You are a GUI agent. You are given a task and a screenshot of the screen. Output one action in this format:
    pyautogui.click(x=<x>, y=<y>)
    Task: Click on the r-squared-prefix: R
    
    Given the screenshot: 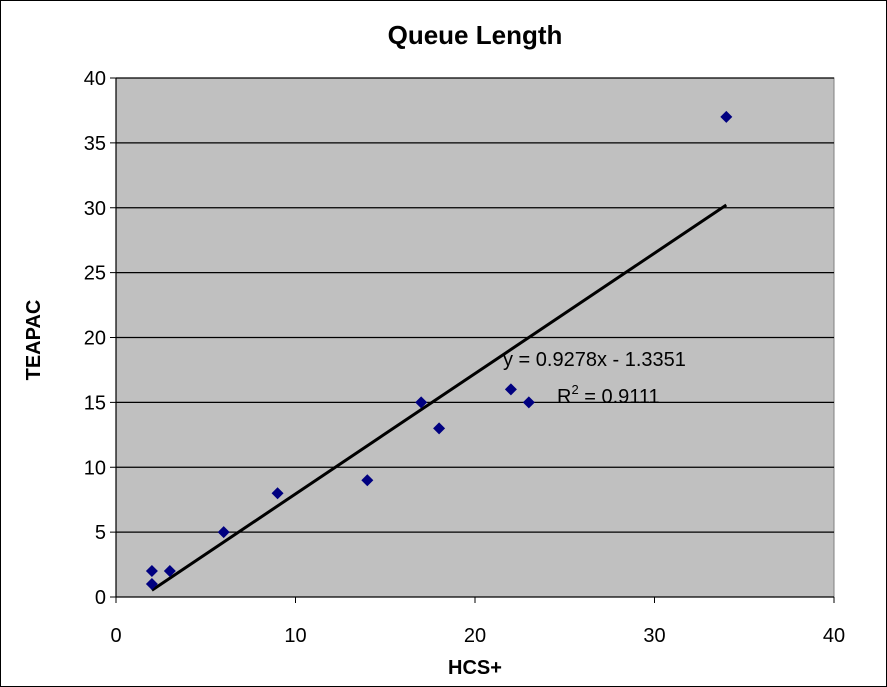 What is the action you would take?
    pyautogui.click(x=564, y=397)
    